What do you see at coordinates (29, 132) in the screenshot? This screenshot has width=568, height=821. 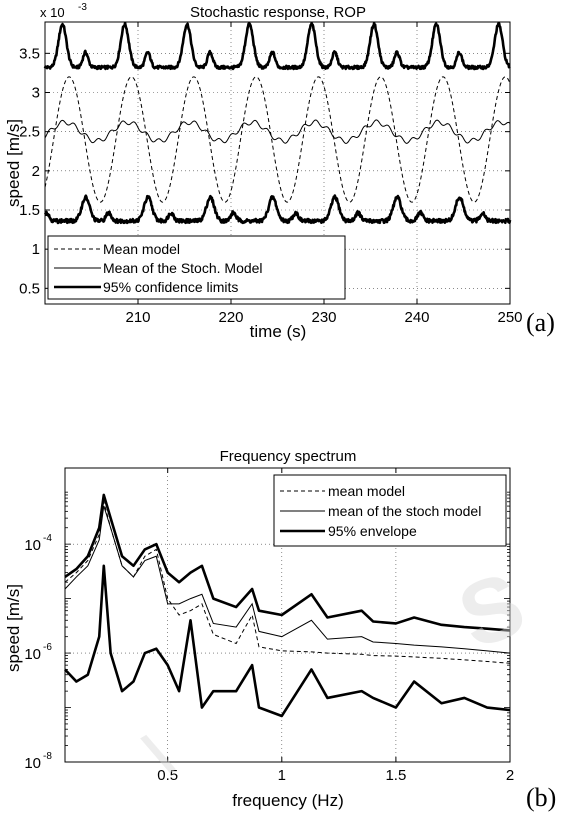 I see `y-tick-label: 2.5` at bounding box center [29, 132].